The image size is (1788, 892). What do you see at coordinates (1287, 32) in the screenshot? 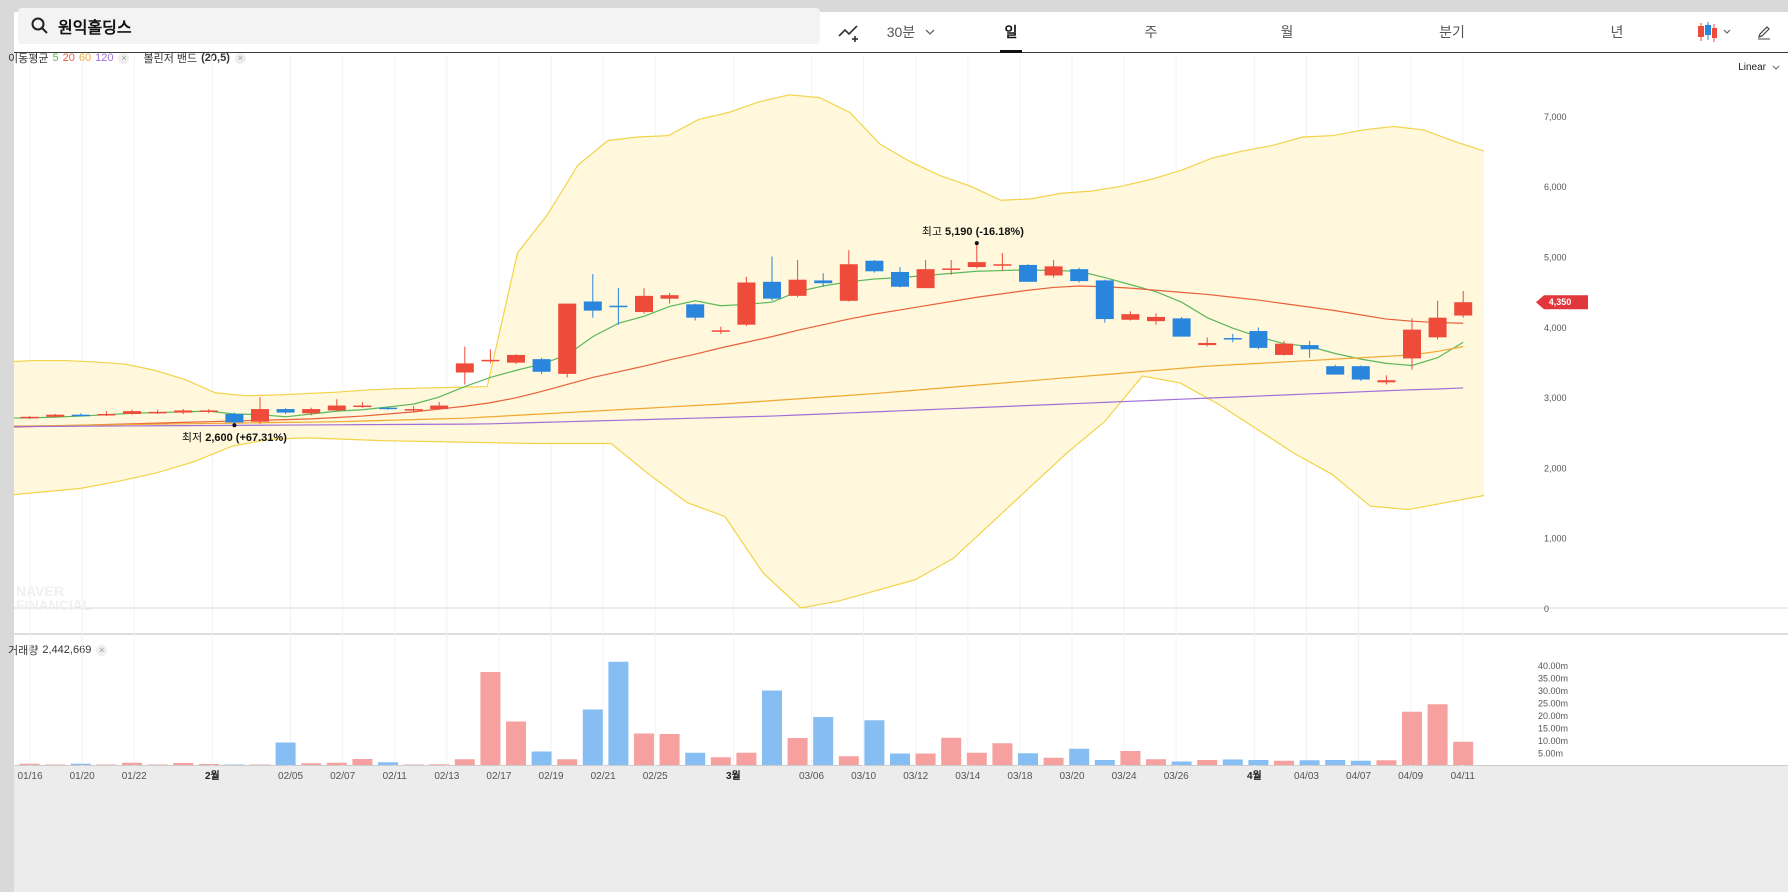
I see `tab-month: 월` at bounding box center [1287, 32].